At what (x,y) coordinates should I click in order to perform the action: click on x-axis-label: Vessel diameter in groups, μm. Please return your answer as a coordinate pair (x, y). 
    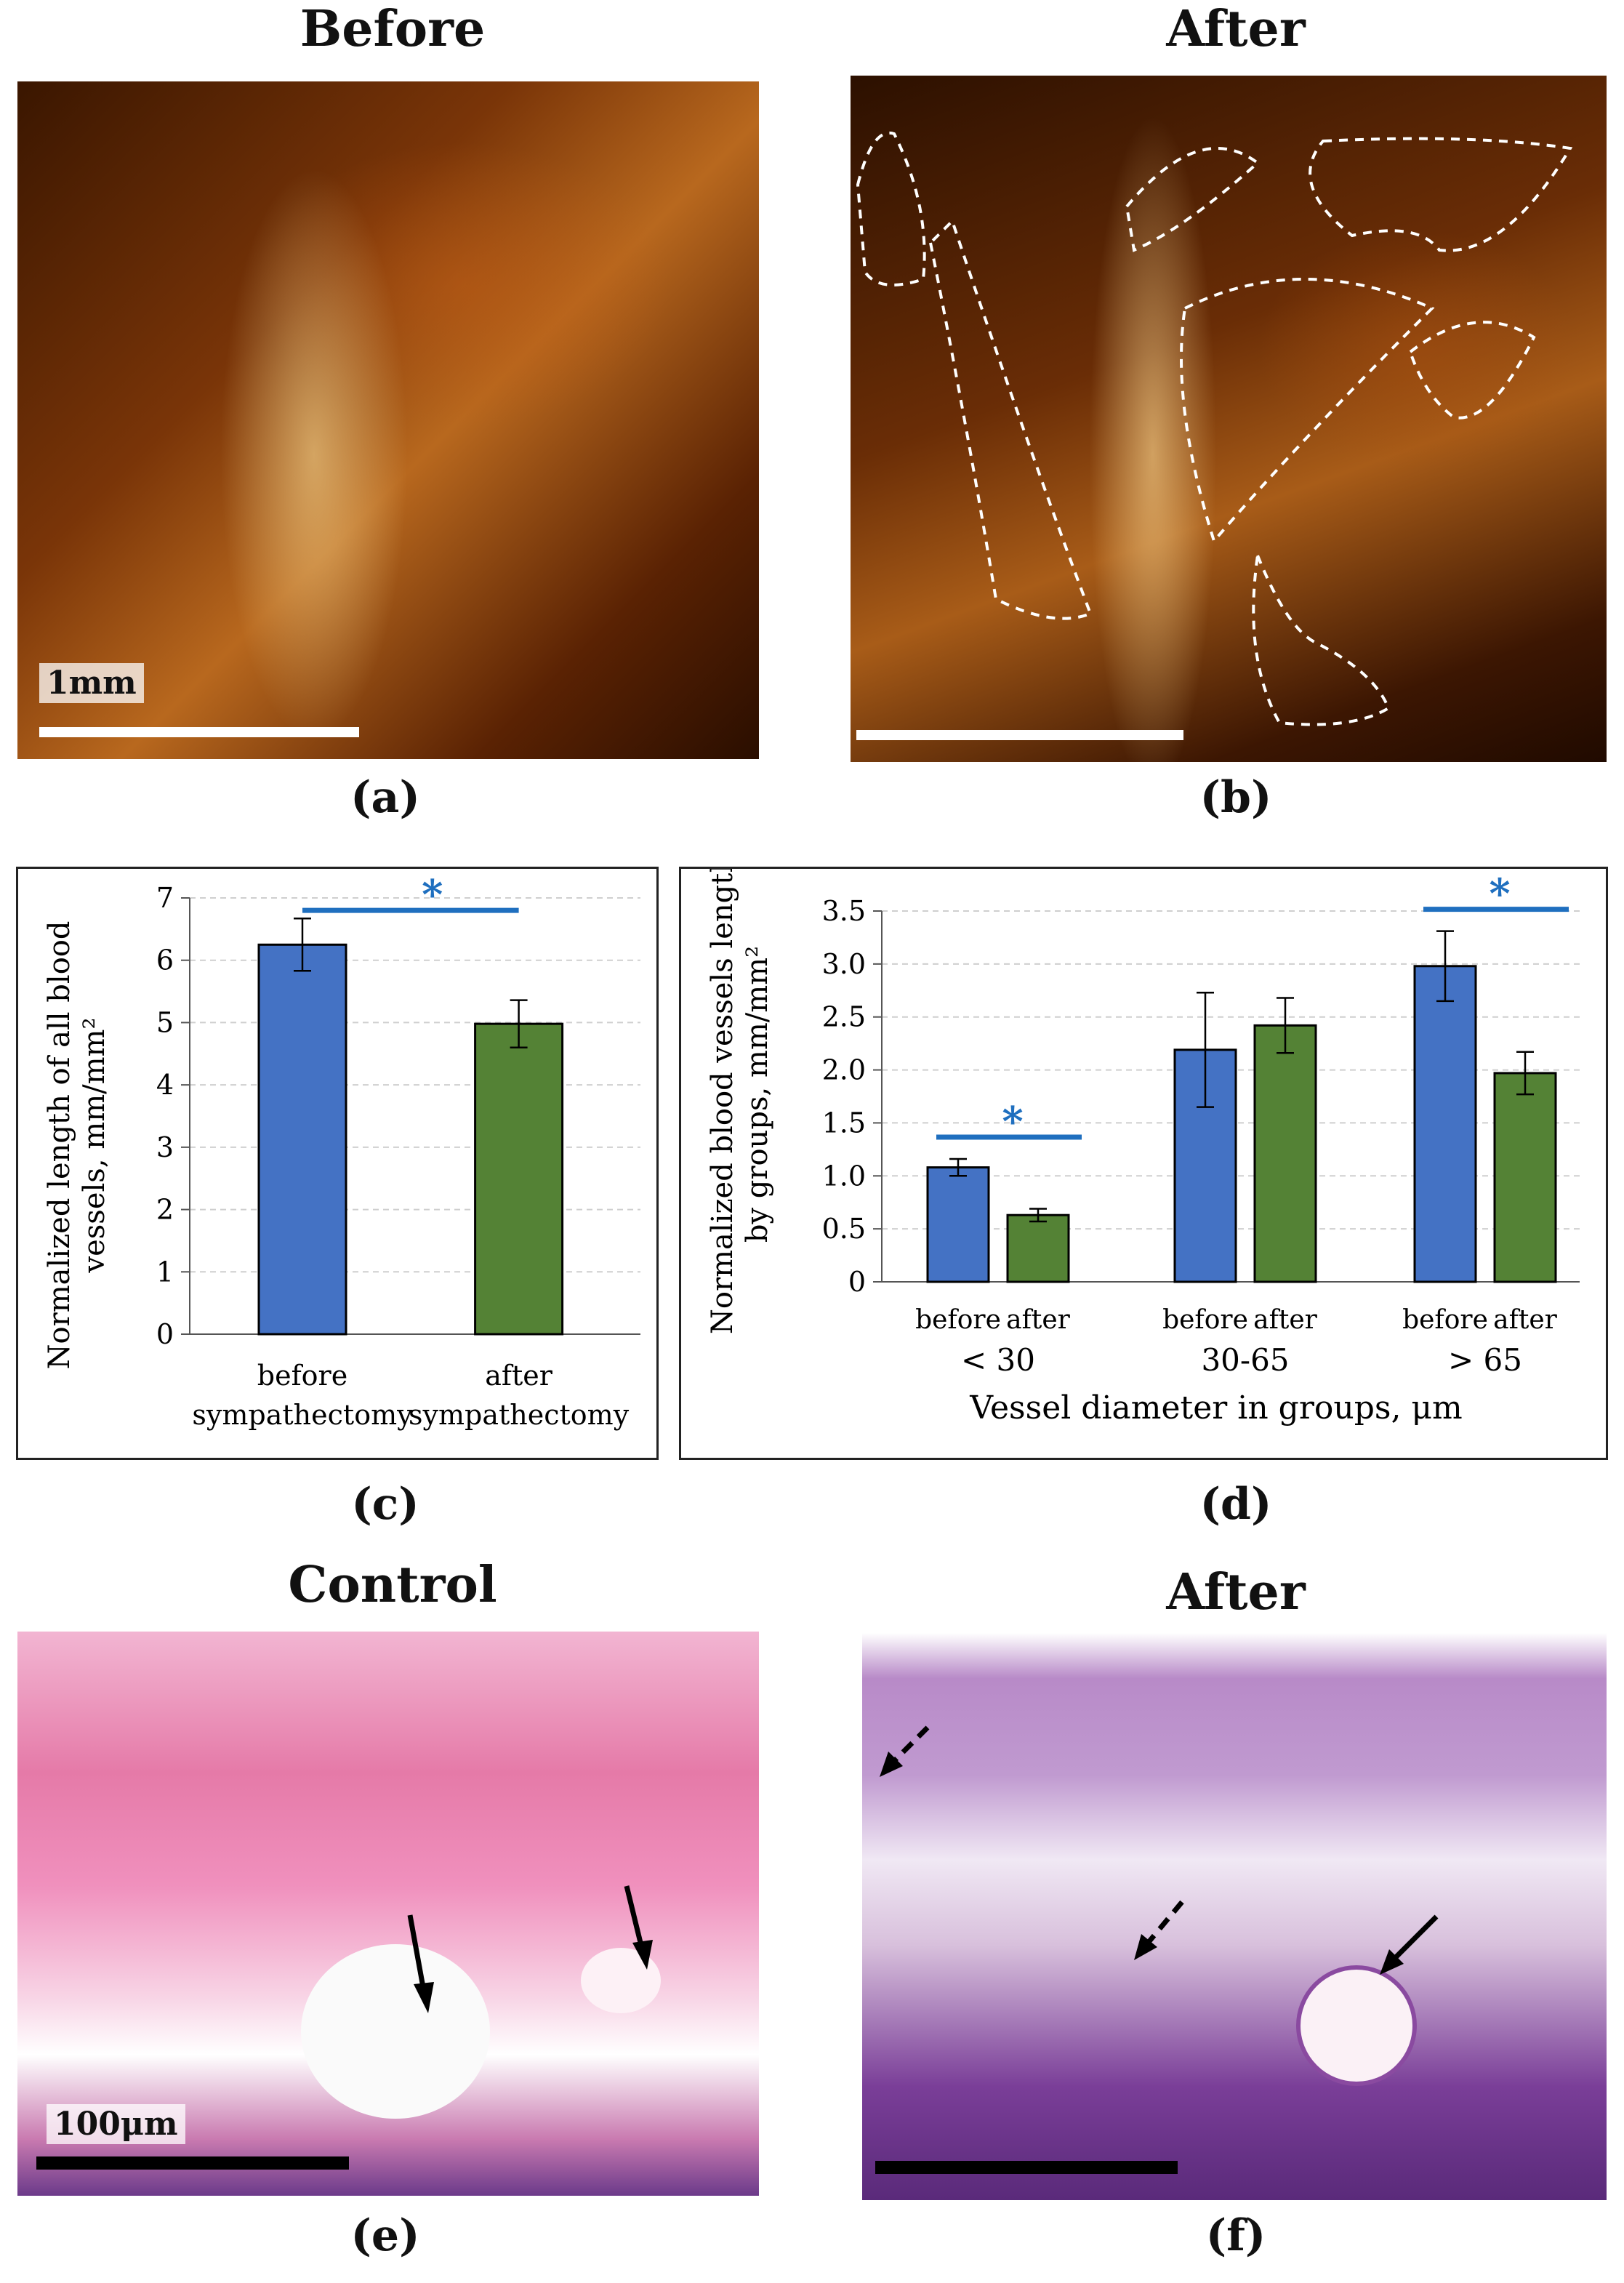
    Looking at the image, I should click on (1215, 1408).